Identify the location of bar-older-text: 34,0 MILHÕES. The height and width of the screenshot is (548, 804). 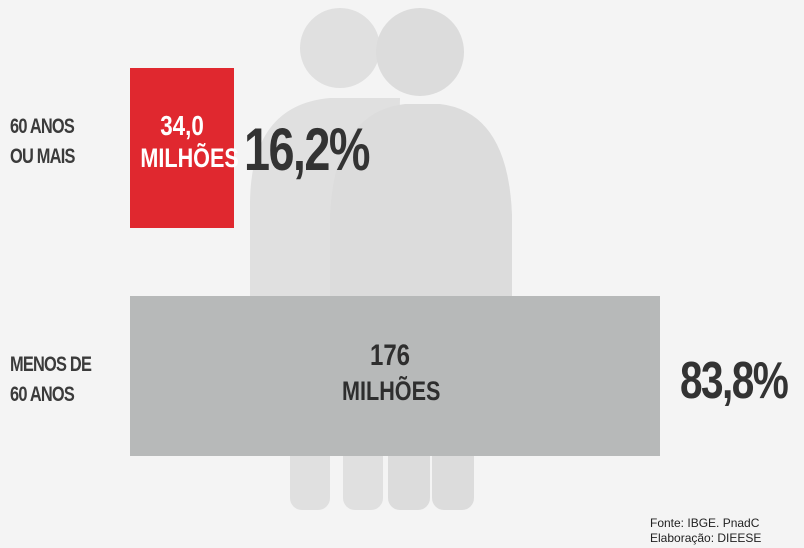
(189, 142).